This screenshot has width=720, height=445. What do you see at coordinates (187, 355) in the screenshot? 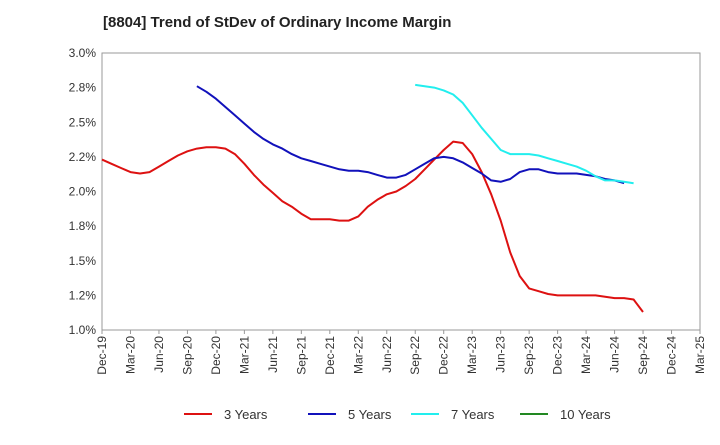
I see `x-tick-label: Sep-20` at bounding box center [187, 355].